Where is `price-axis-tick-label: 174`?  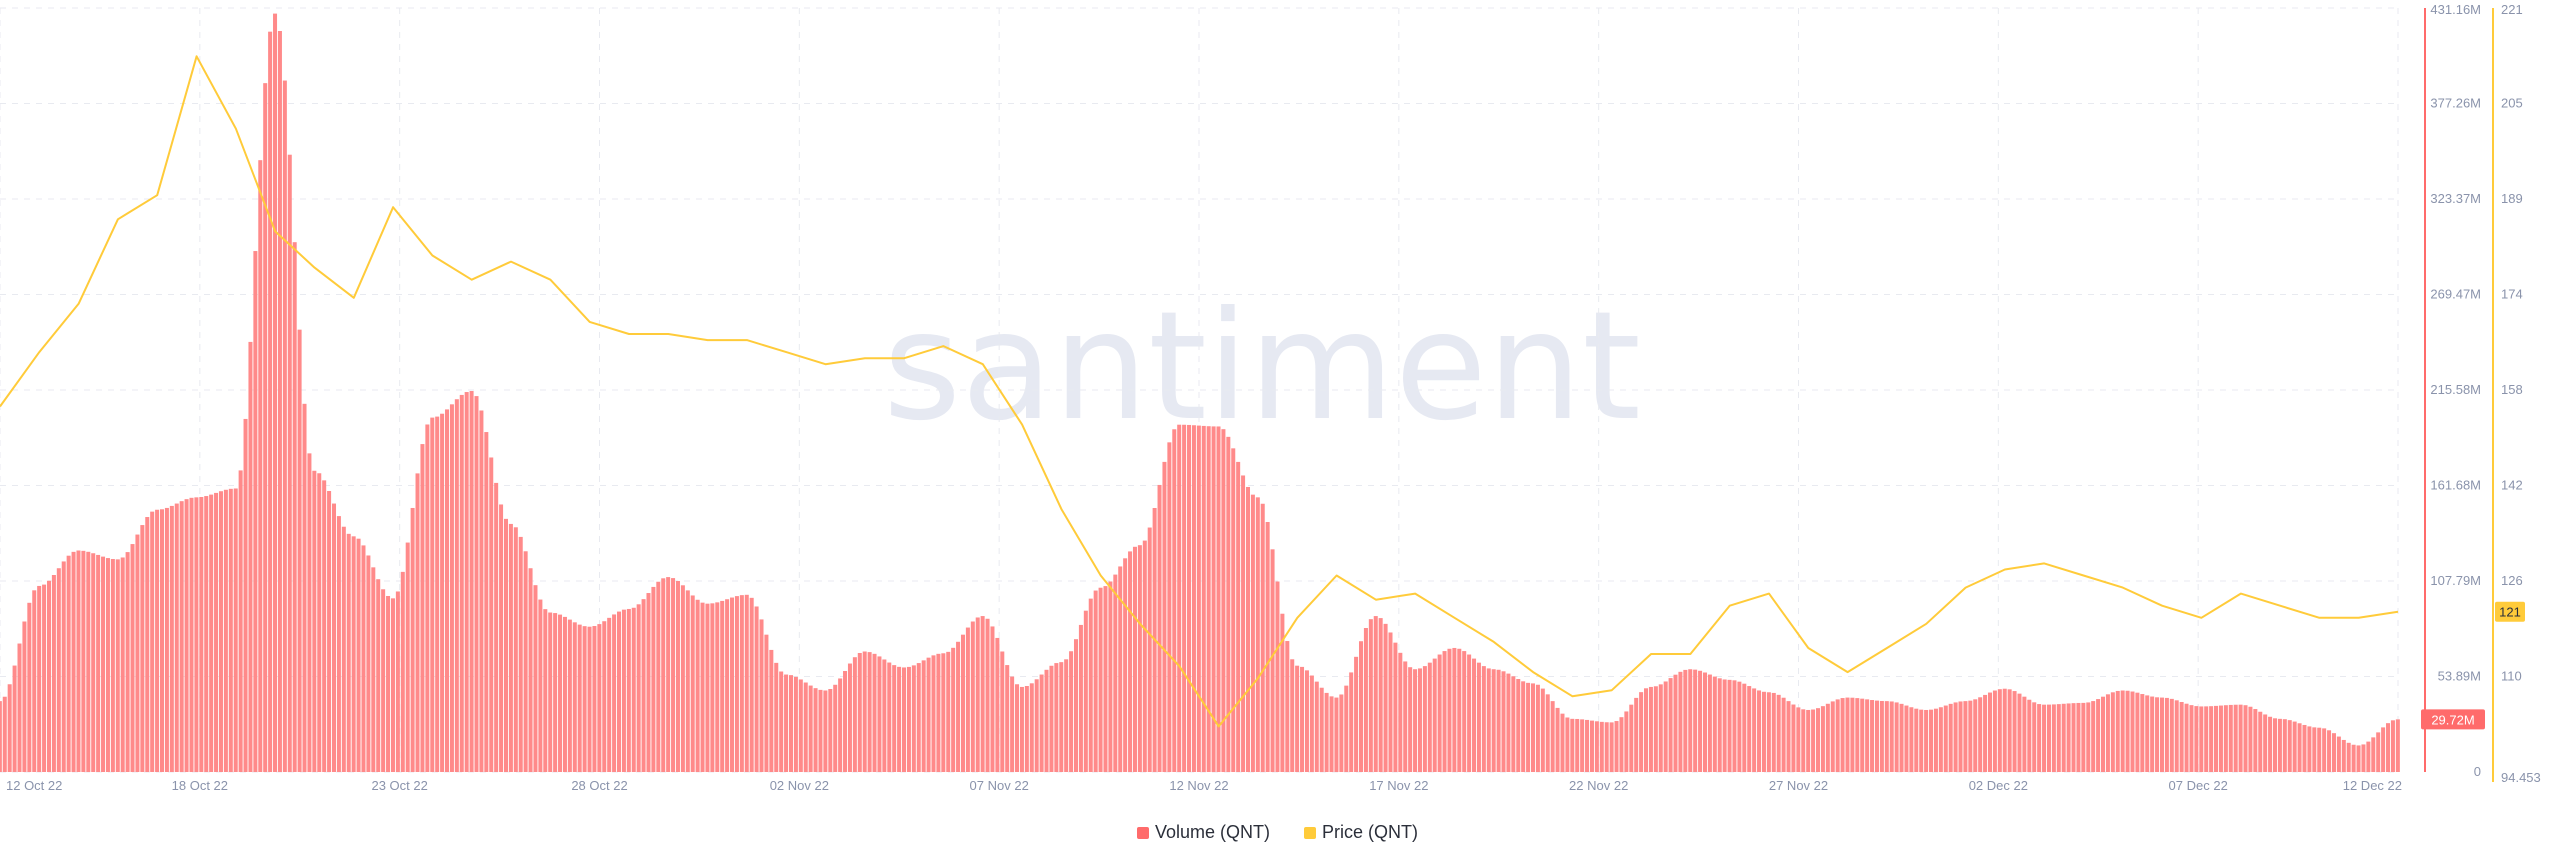 price-axis-tick-label: 174 is located at coordinates (2512, 294).